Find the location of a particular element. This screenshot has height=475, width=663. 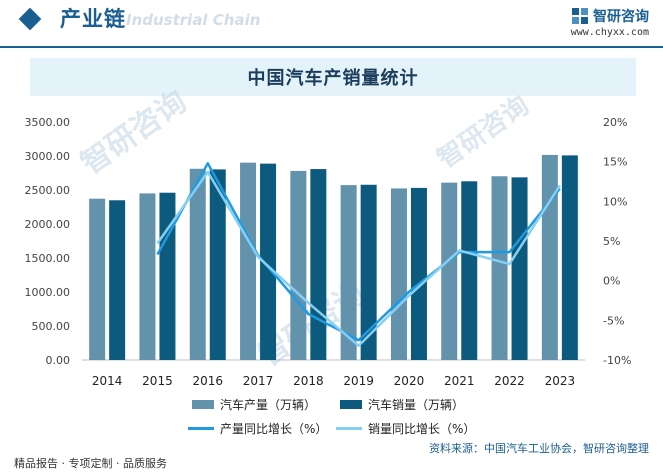

right-axis-tick-label: -5% is located at coordinates (613, 320).